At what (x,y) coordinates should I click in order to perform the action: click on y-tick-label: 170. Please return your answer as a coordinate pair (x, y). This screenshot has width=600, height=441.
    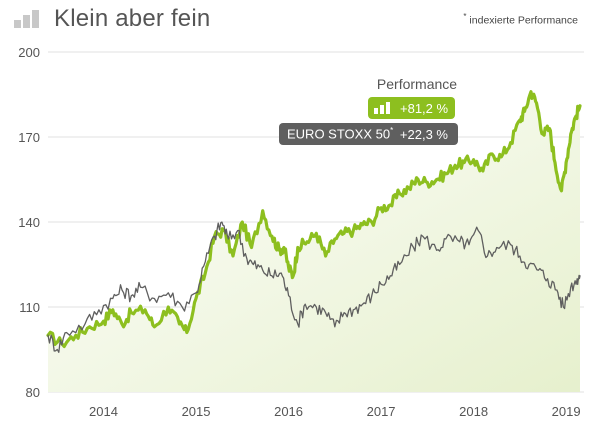
    Looking at the image, I should click on (29, 137).